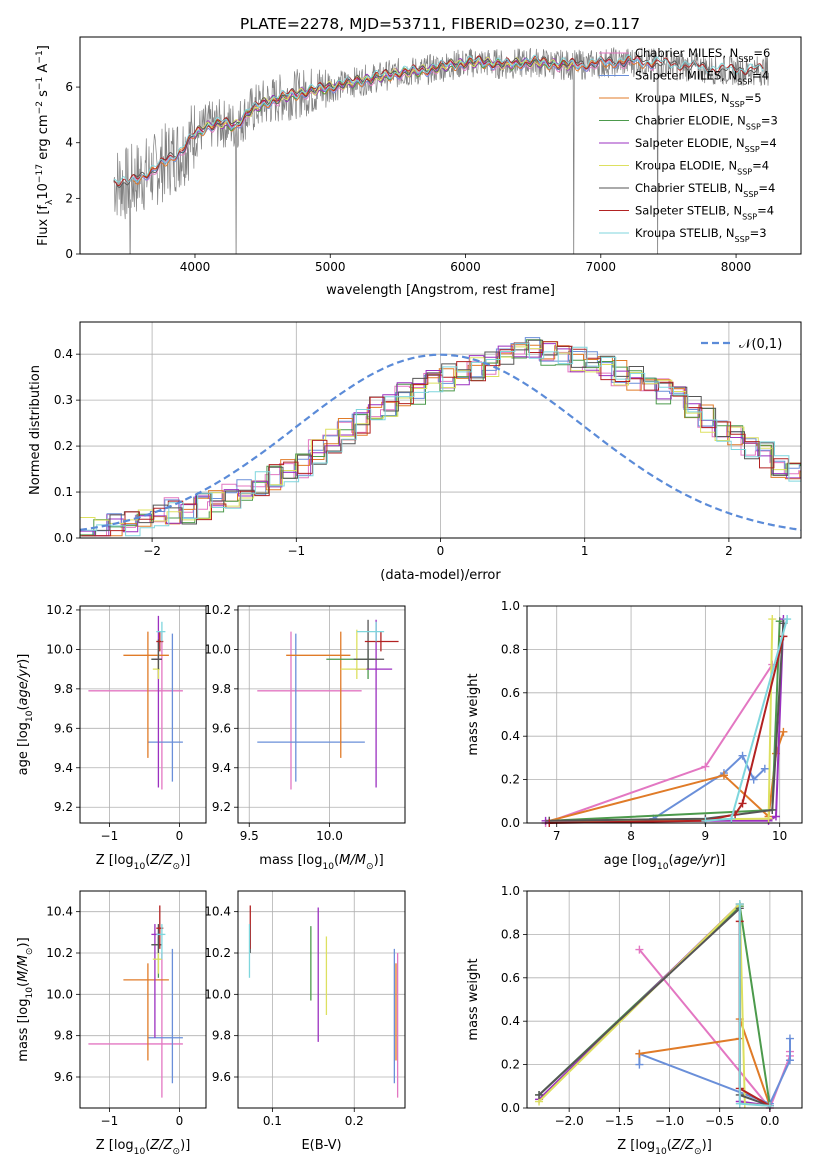 This screenshot has height=1170, width=819. What do you see at coordinates (510, 649) in the screenshot?
I see `y-tick-label: 0.8` at bounding box center [510, 649].